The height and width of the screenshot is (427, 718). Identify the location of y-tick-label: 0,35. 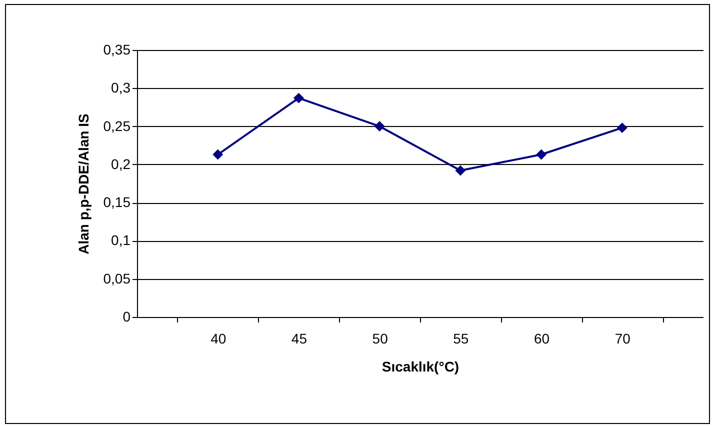
(117, 50).